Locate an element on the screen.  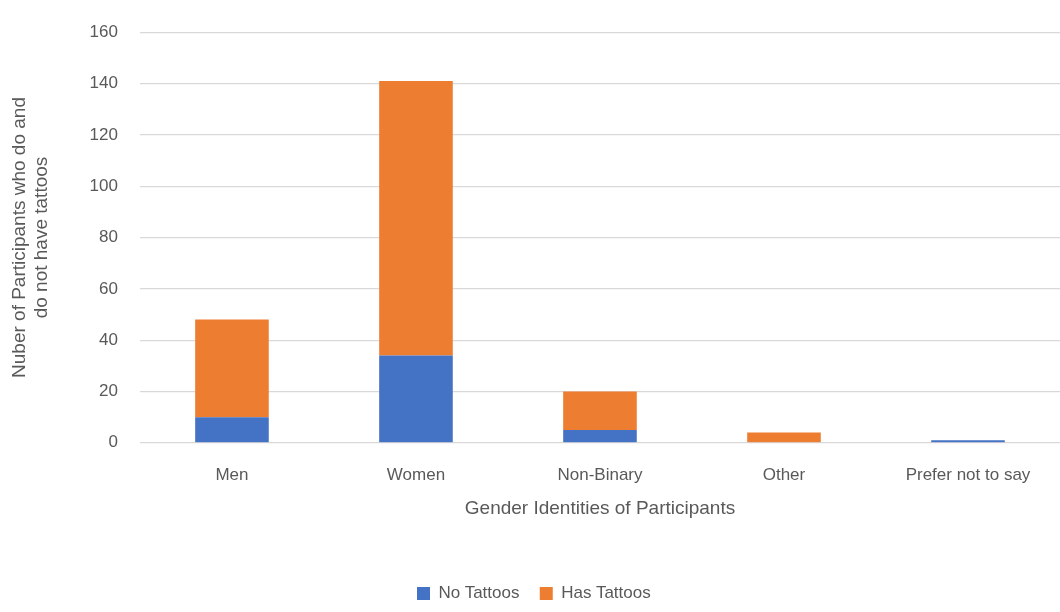
y-tick-label: 120 is located at coordinates (103, 134).